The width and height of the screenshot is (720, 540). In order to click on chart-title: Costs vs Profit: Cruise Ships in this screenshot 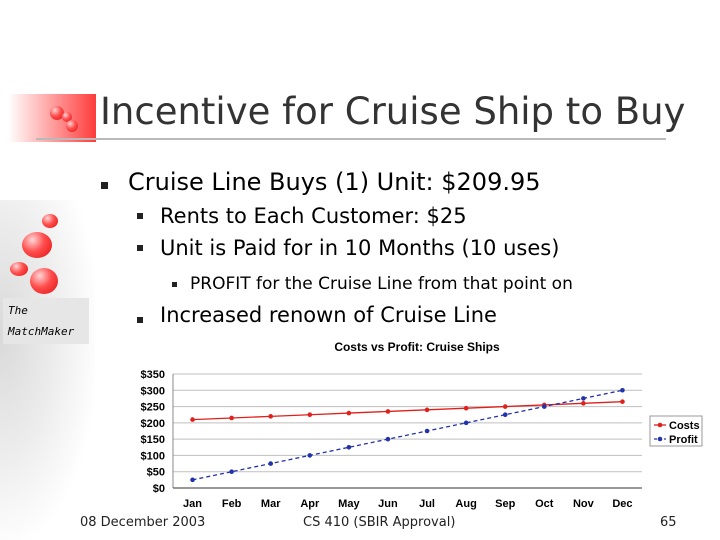, I will do `click(417, 347)`.